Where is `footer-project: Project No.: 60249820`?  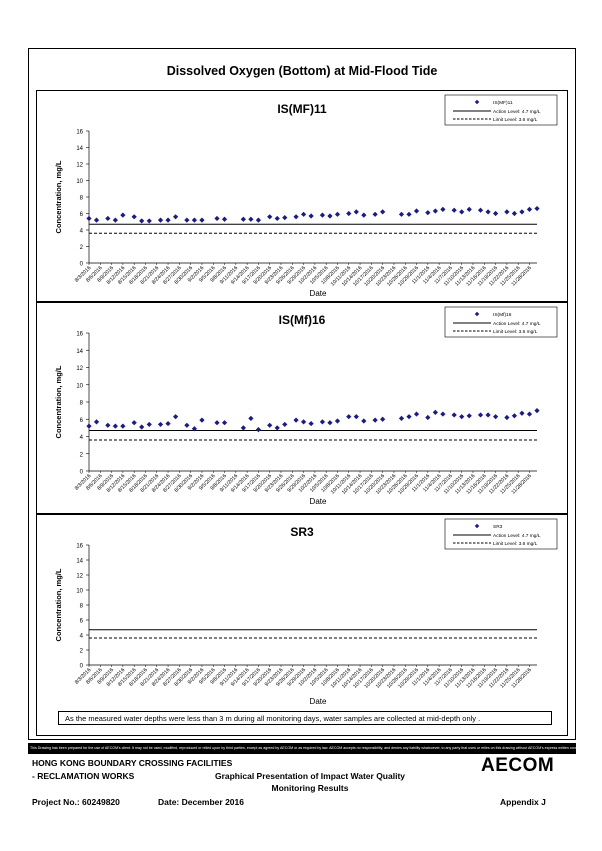 footer-project: Project No.: 60249820 is located at coordinates (76, 802).